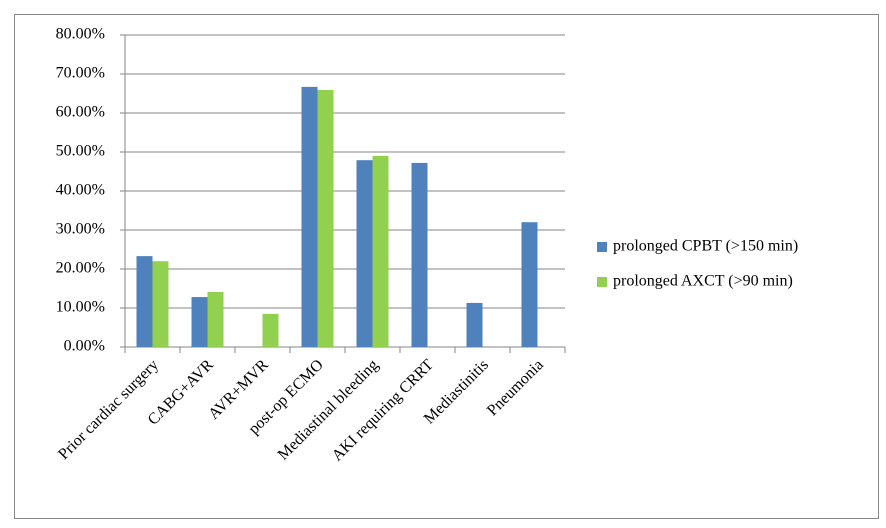  Describe the element at coordinates (84, 346) in the screenshot. I see `y-tick-label: 0.00%` at that location.